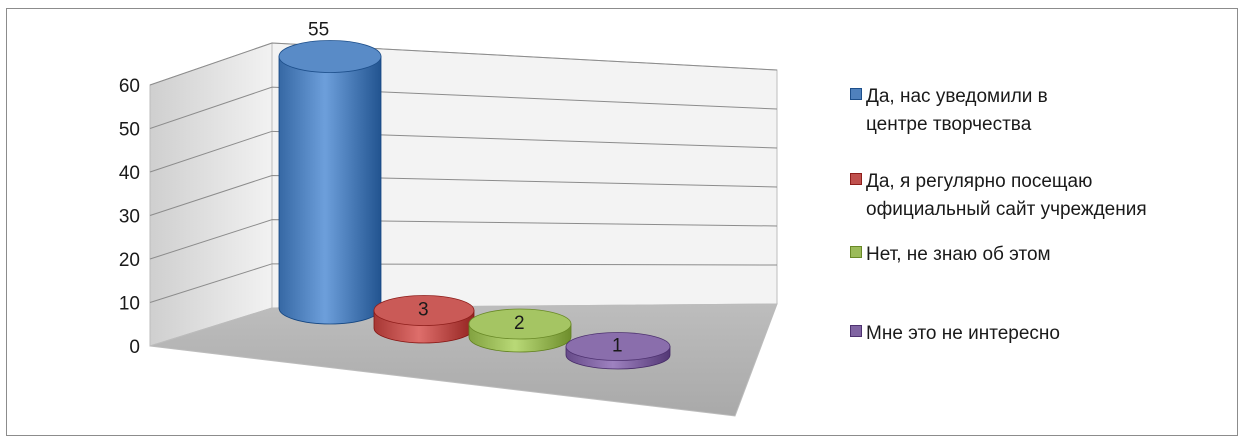 The width and height of the screenshot is (1246, 444). I want to click on y-tick-label: 0, so click(134, 347).